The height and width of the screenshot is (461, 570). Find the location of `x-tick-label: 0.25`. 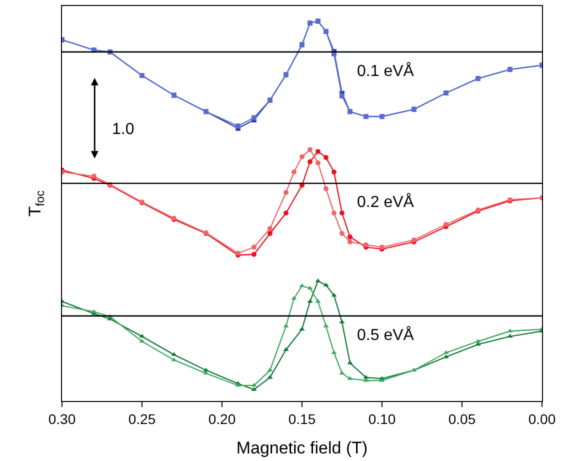

x-tick-label: 0.25 is located at coordinates (142, 418).